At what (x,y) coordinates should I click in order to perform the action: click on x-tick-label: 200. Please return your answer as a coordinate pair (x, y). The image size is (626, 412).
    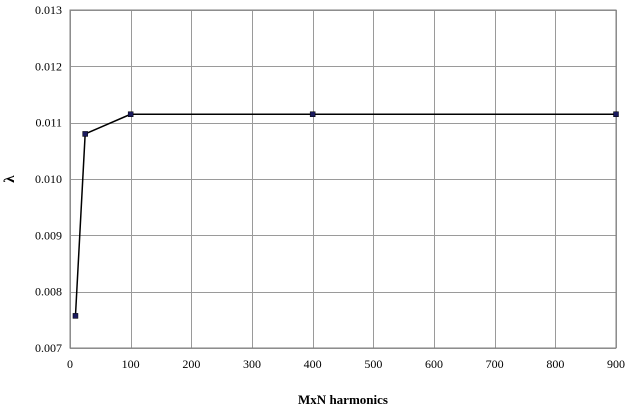
    Looking at the image, I should click on (191, 364).